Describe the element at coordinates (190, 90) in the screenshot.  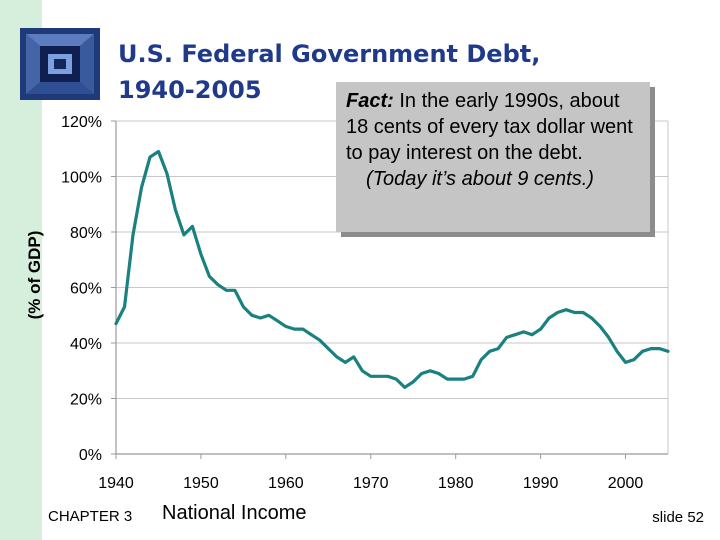
I see `title-line-2: 1940-2005` at that location.